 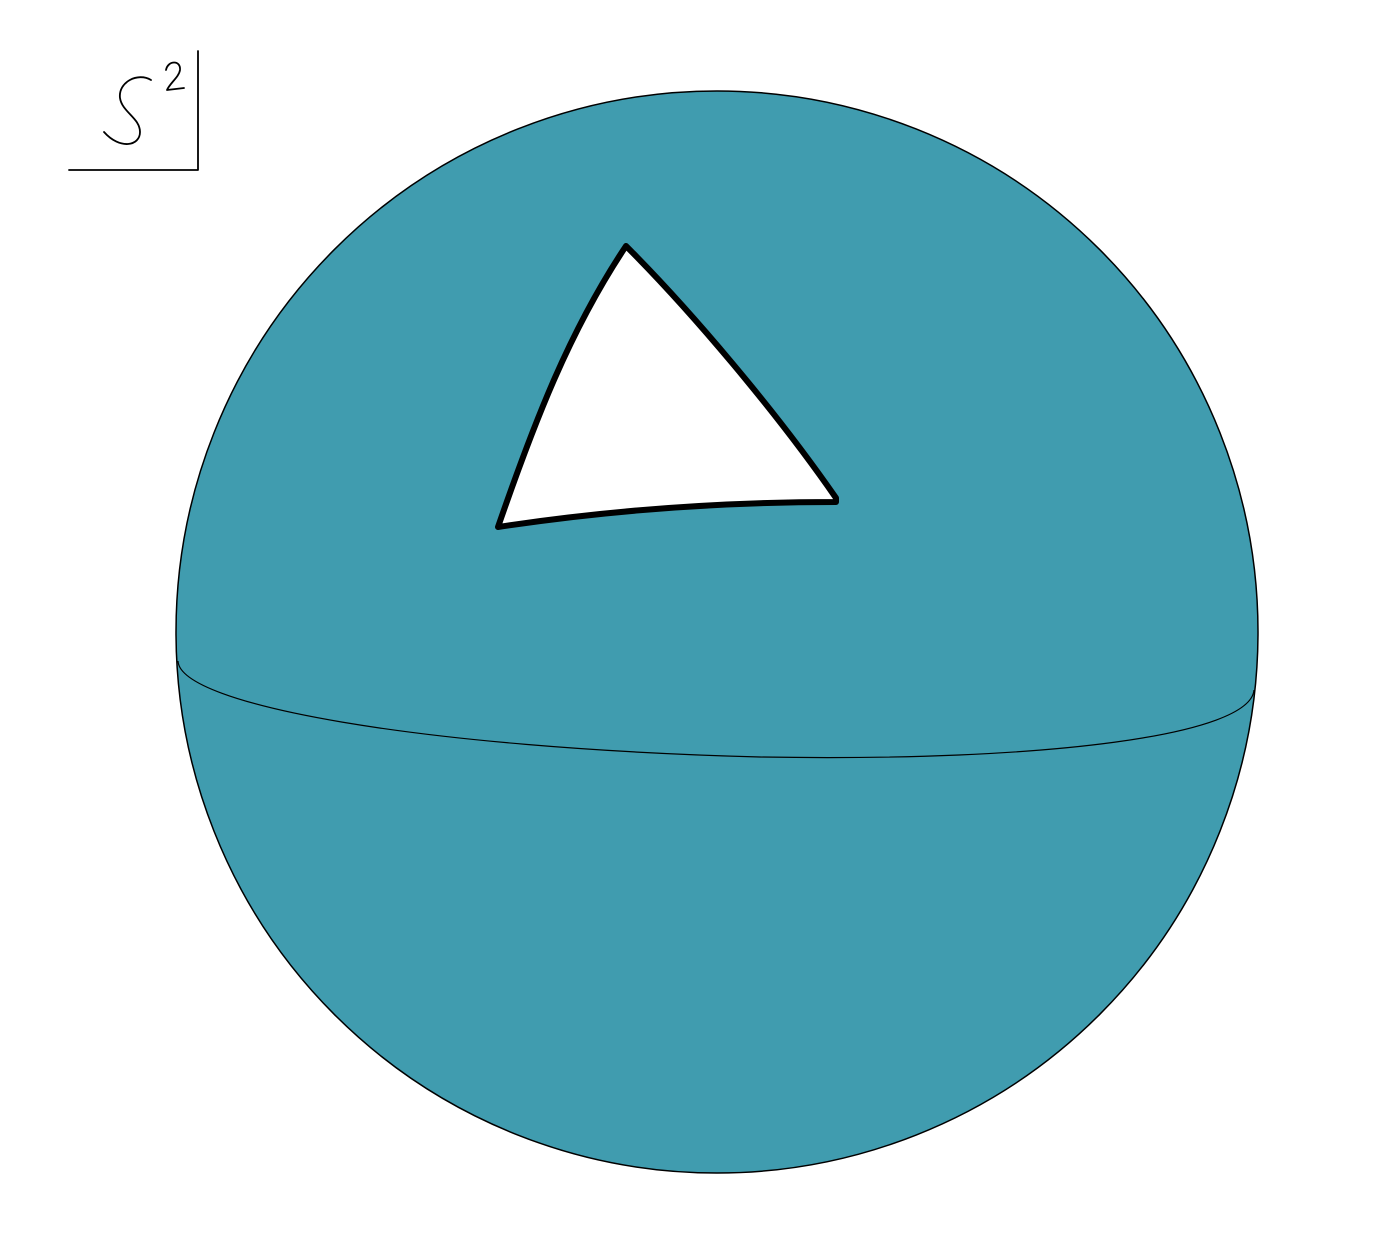 I want to click on label-letter-s, so click(x=127, y=110).